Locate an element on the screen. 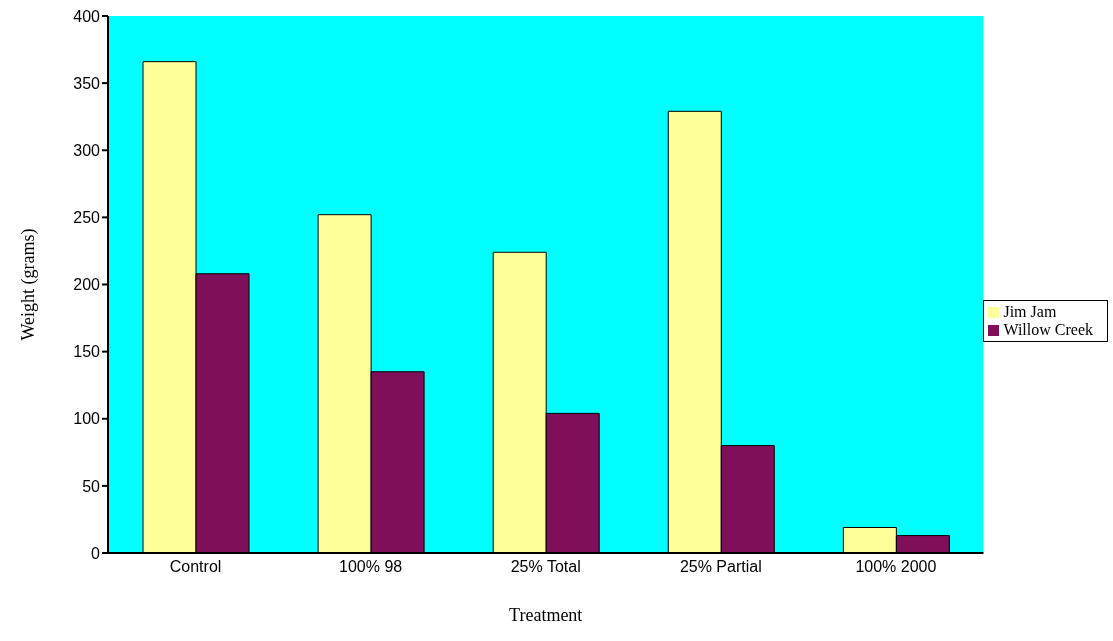  legend-label: Jim Jam is located at coordinates (1030, 311).